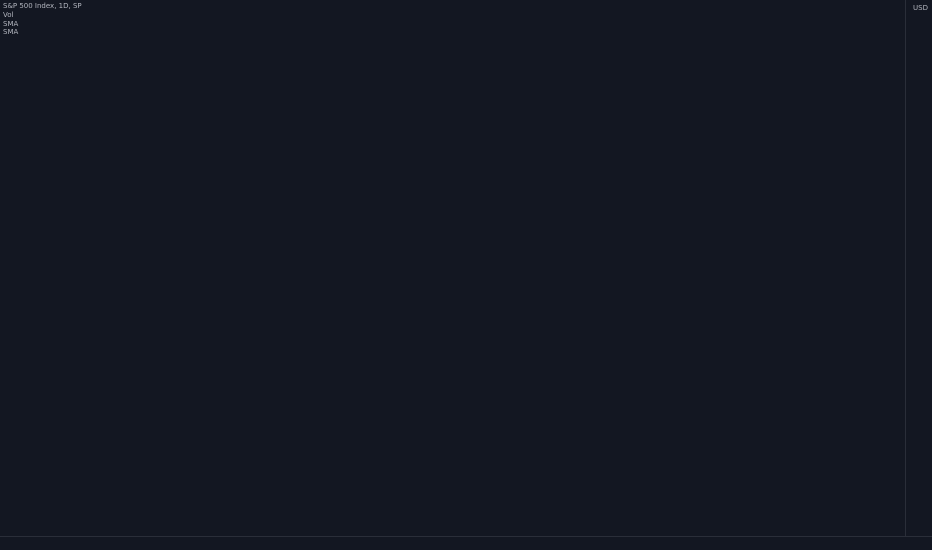 This screenshot has height=550, width=932. I want to click on symbol-title: S&P 500 Index, 1D, SP, so click(42, 6).